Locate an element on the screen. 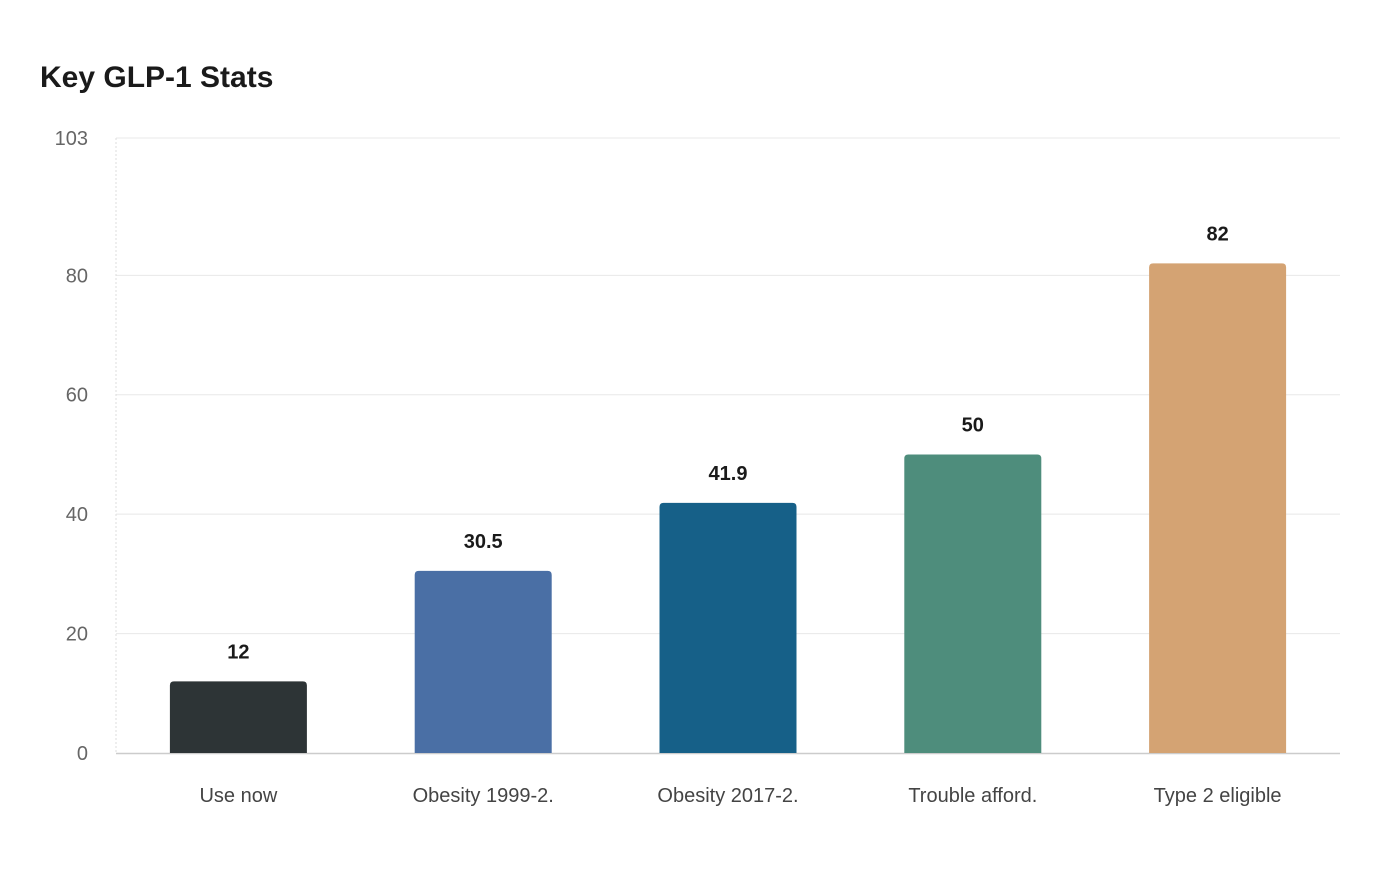 The width and height of the screenshot is (1400, 880). y-tick-label: 80 is located at coordinates (77, 276).